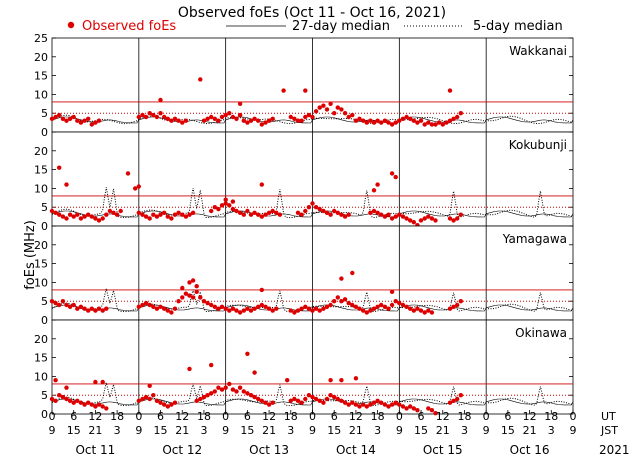  What do you see at coordinates (44, 132) in the screenshot?
I see `y-tick-label: 0` at bounding box center [44, 132].